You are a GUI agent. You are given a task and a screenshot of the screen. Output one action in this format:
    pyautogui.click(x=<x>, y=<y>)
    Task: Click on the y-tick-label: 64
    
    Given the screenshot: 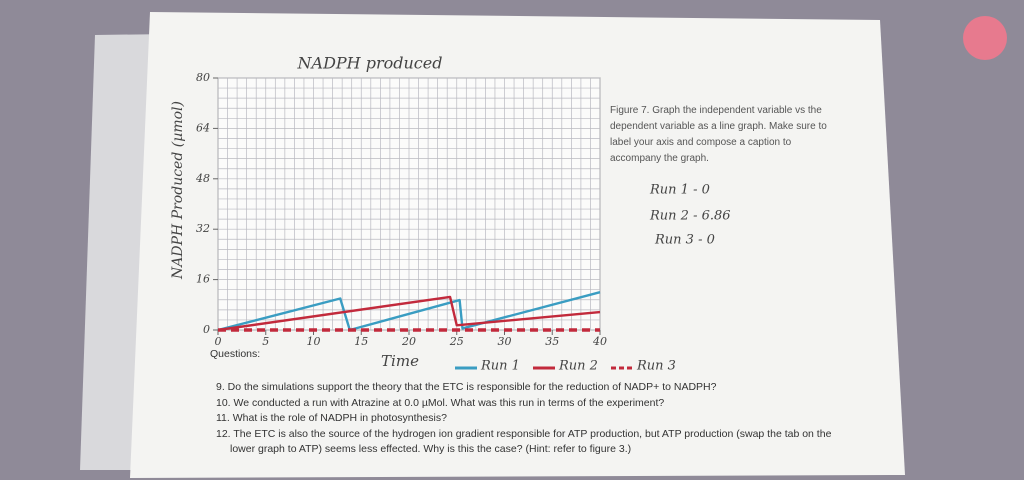 What is the action you would take?
    pyautogui.click(x=203, y=127)
    